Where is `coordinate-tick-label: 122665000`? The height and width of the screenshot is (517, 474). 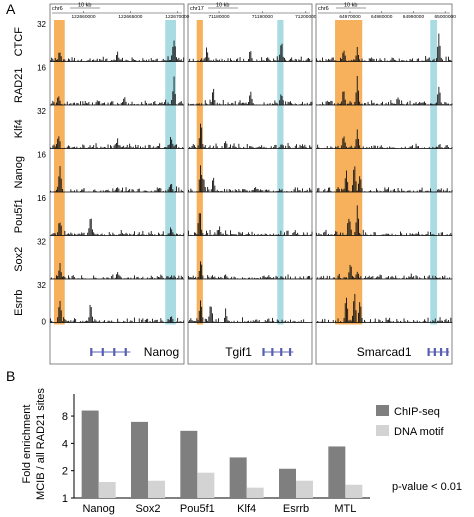
coordinate-tick-label: 122665000 is located at coordinates (130, 17).